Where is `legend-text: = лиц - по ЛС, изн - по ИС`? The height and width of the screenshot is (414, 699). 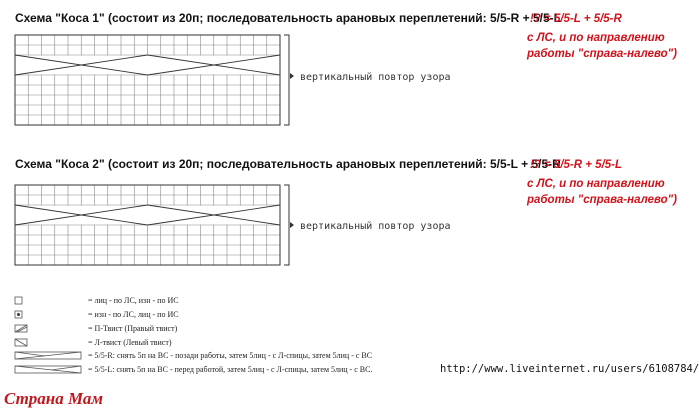 legend-text: = лиц - по ЛС, изн - по ИС is located at coordinates (133, 300).